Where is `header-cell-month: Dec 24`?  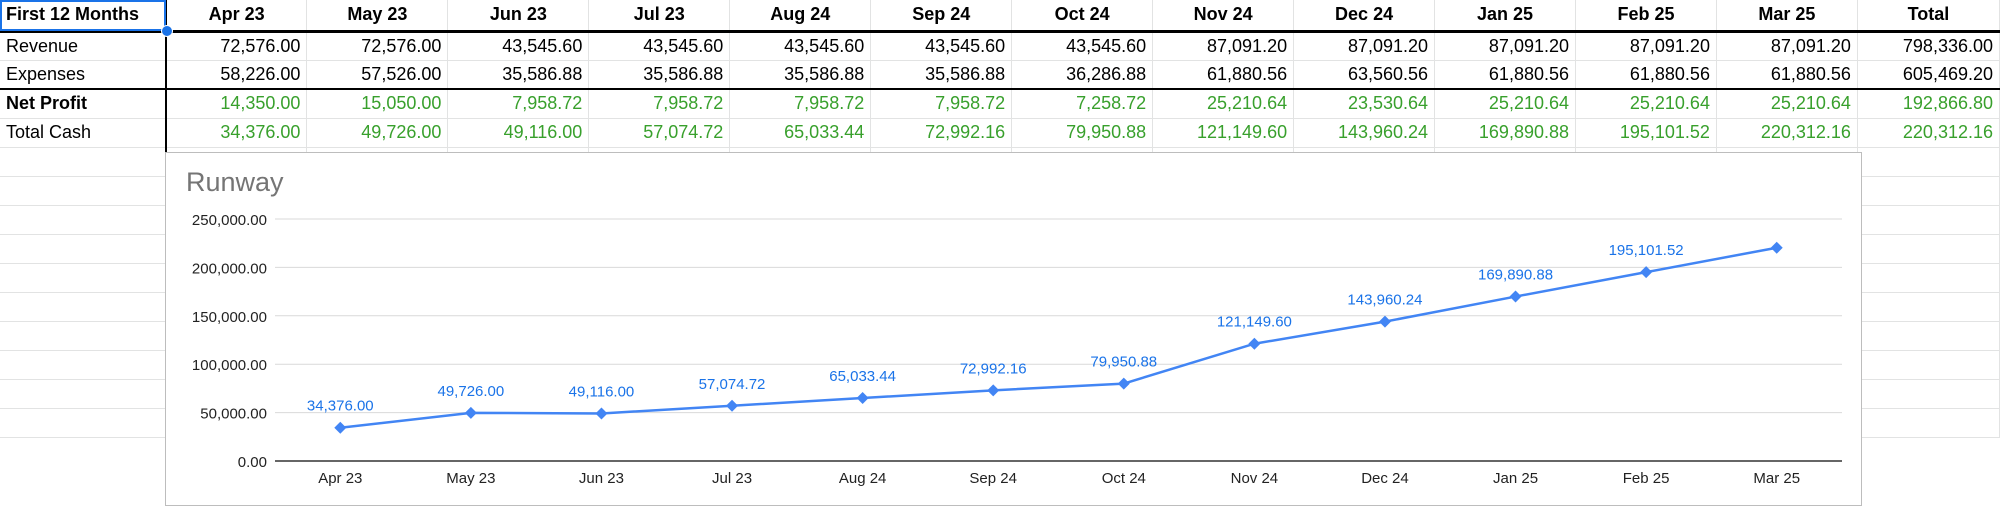 header-cell-month: Dec 24 is located at coordinates (1364, 16).